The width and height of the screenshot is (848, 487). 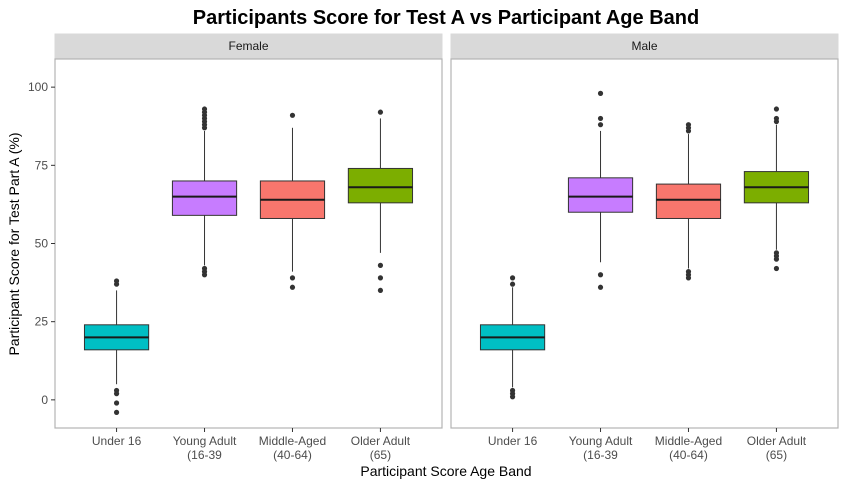 I want to click on facet-strip-label: Male, so click(x=644, y=46).